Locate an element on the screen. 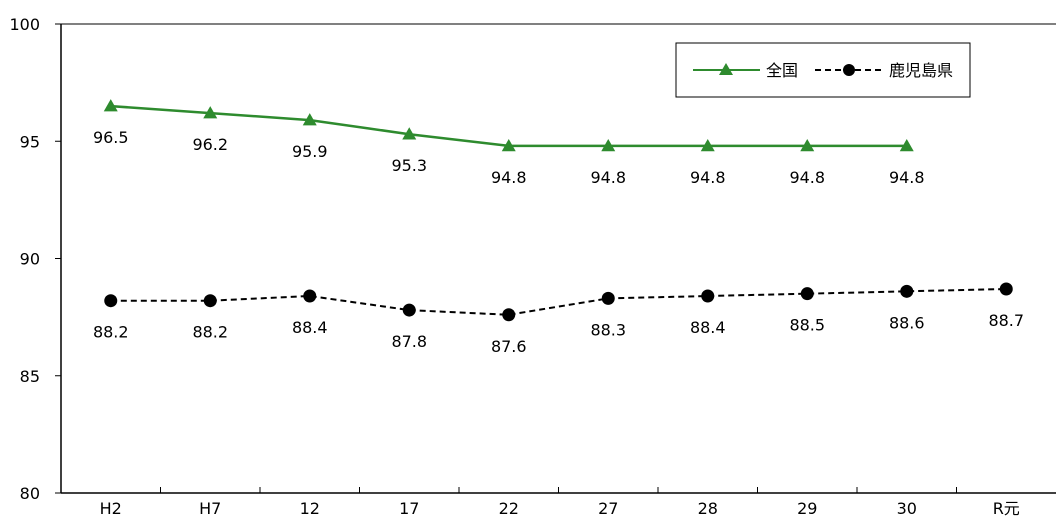  series-line is located at coordinates (558, 302).